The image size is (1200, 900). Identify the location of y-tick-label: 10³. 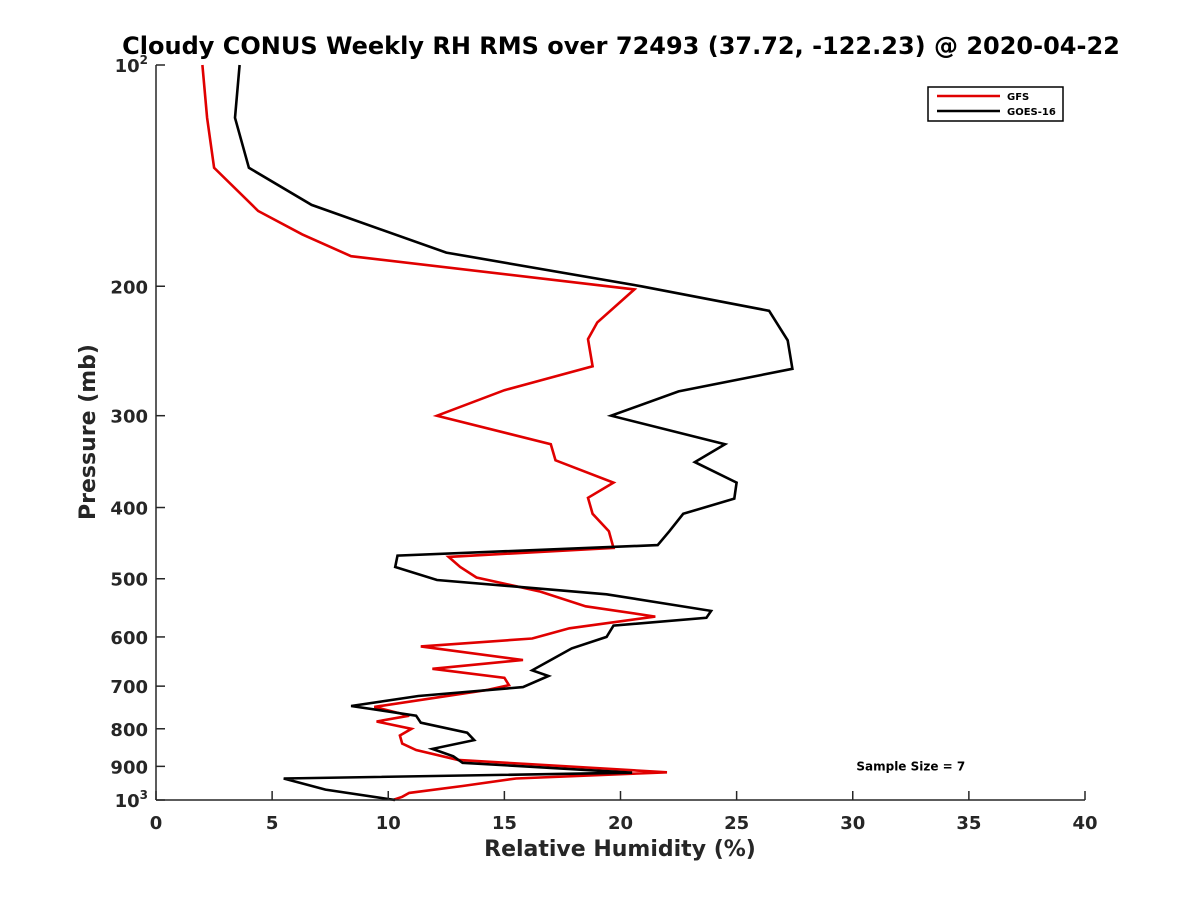
(131, 800).